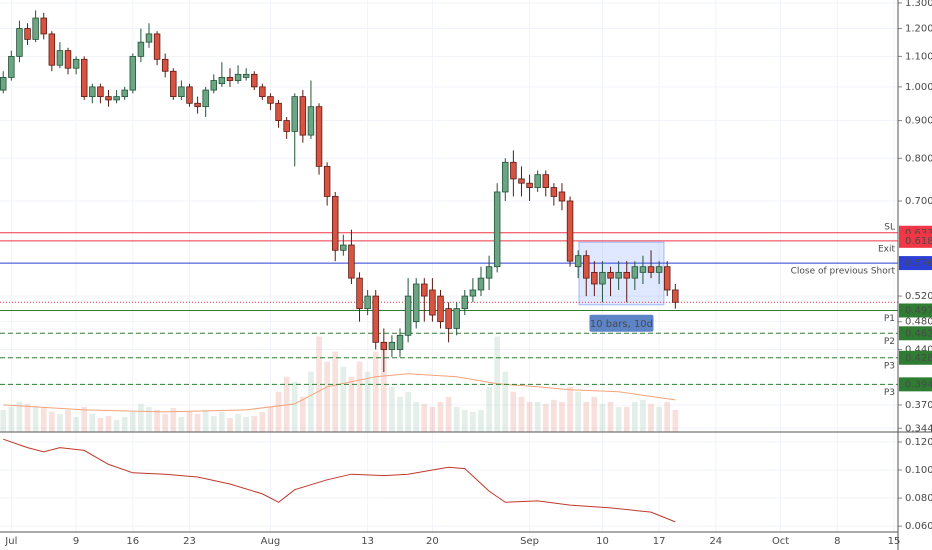 This screenshot has height=550, width=932. What do you see at coordinates (918, 333) in the screenshot?
I see `level-value: 0.4629` at bounding box center [918, 333].